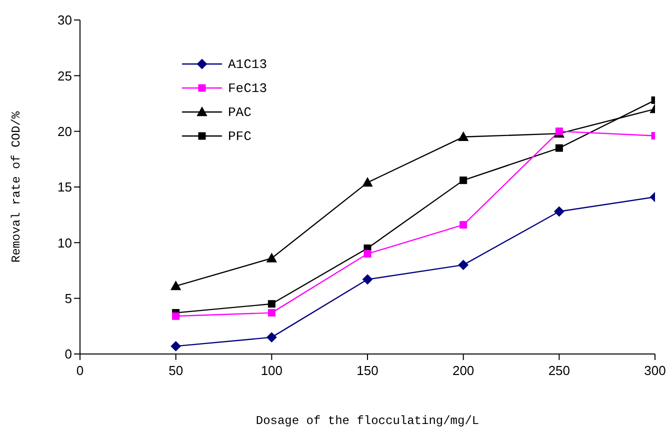 This screenshot has width=667, height=434. What do you see at coordinates (240, 136) in the screenshot?
I see `legend-label: PFC` at bounding box center [240, 136].